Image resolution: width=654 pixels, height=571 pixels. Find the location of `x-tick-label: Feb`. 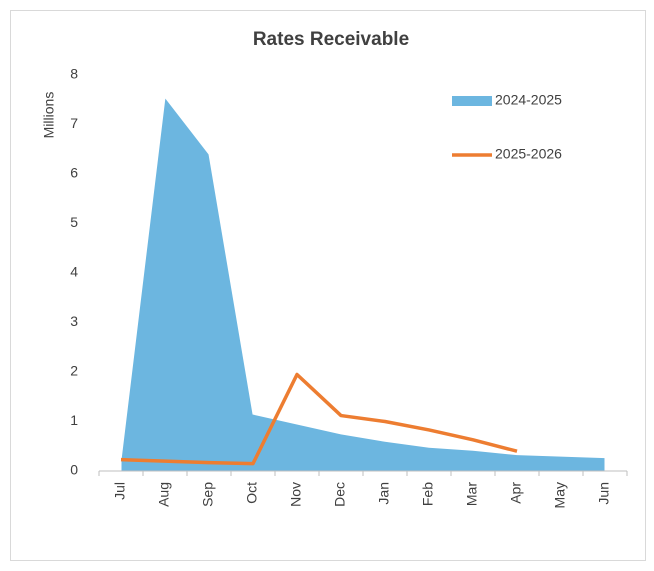

x-tick-label: Feb is located at coordinates (428, 494).